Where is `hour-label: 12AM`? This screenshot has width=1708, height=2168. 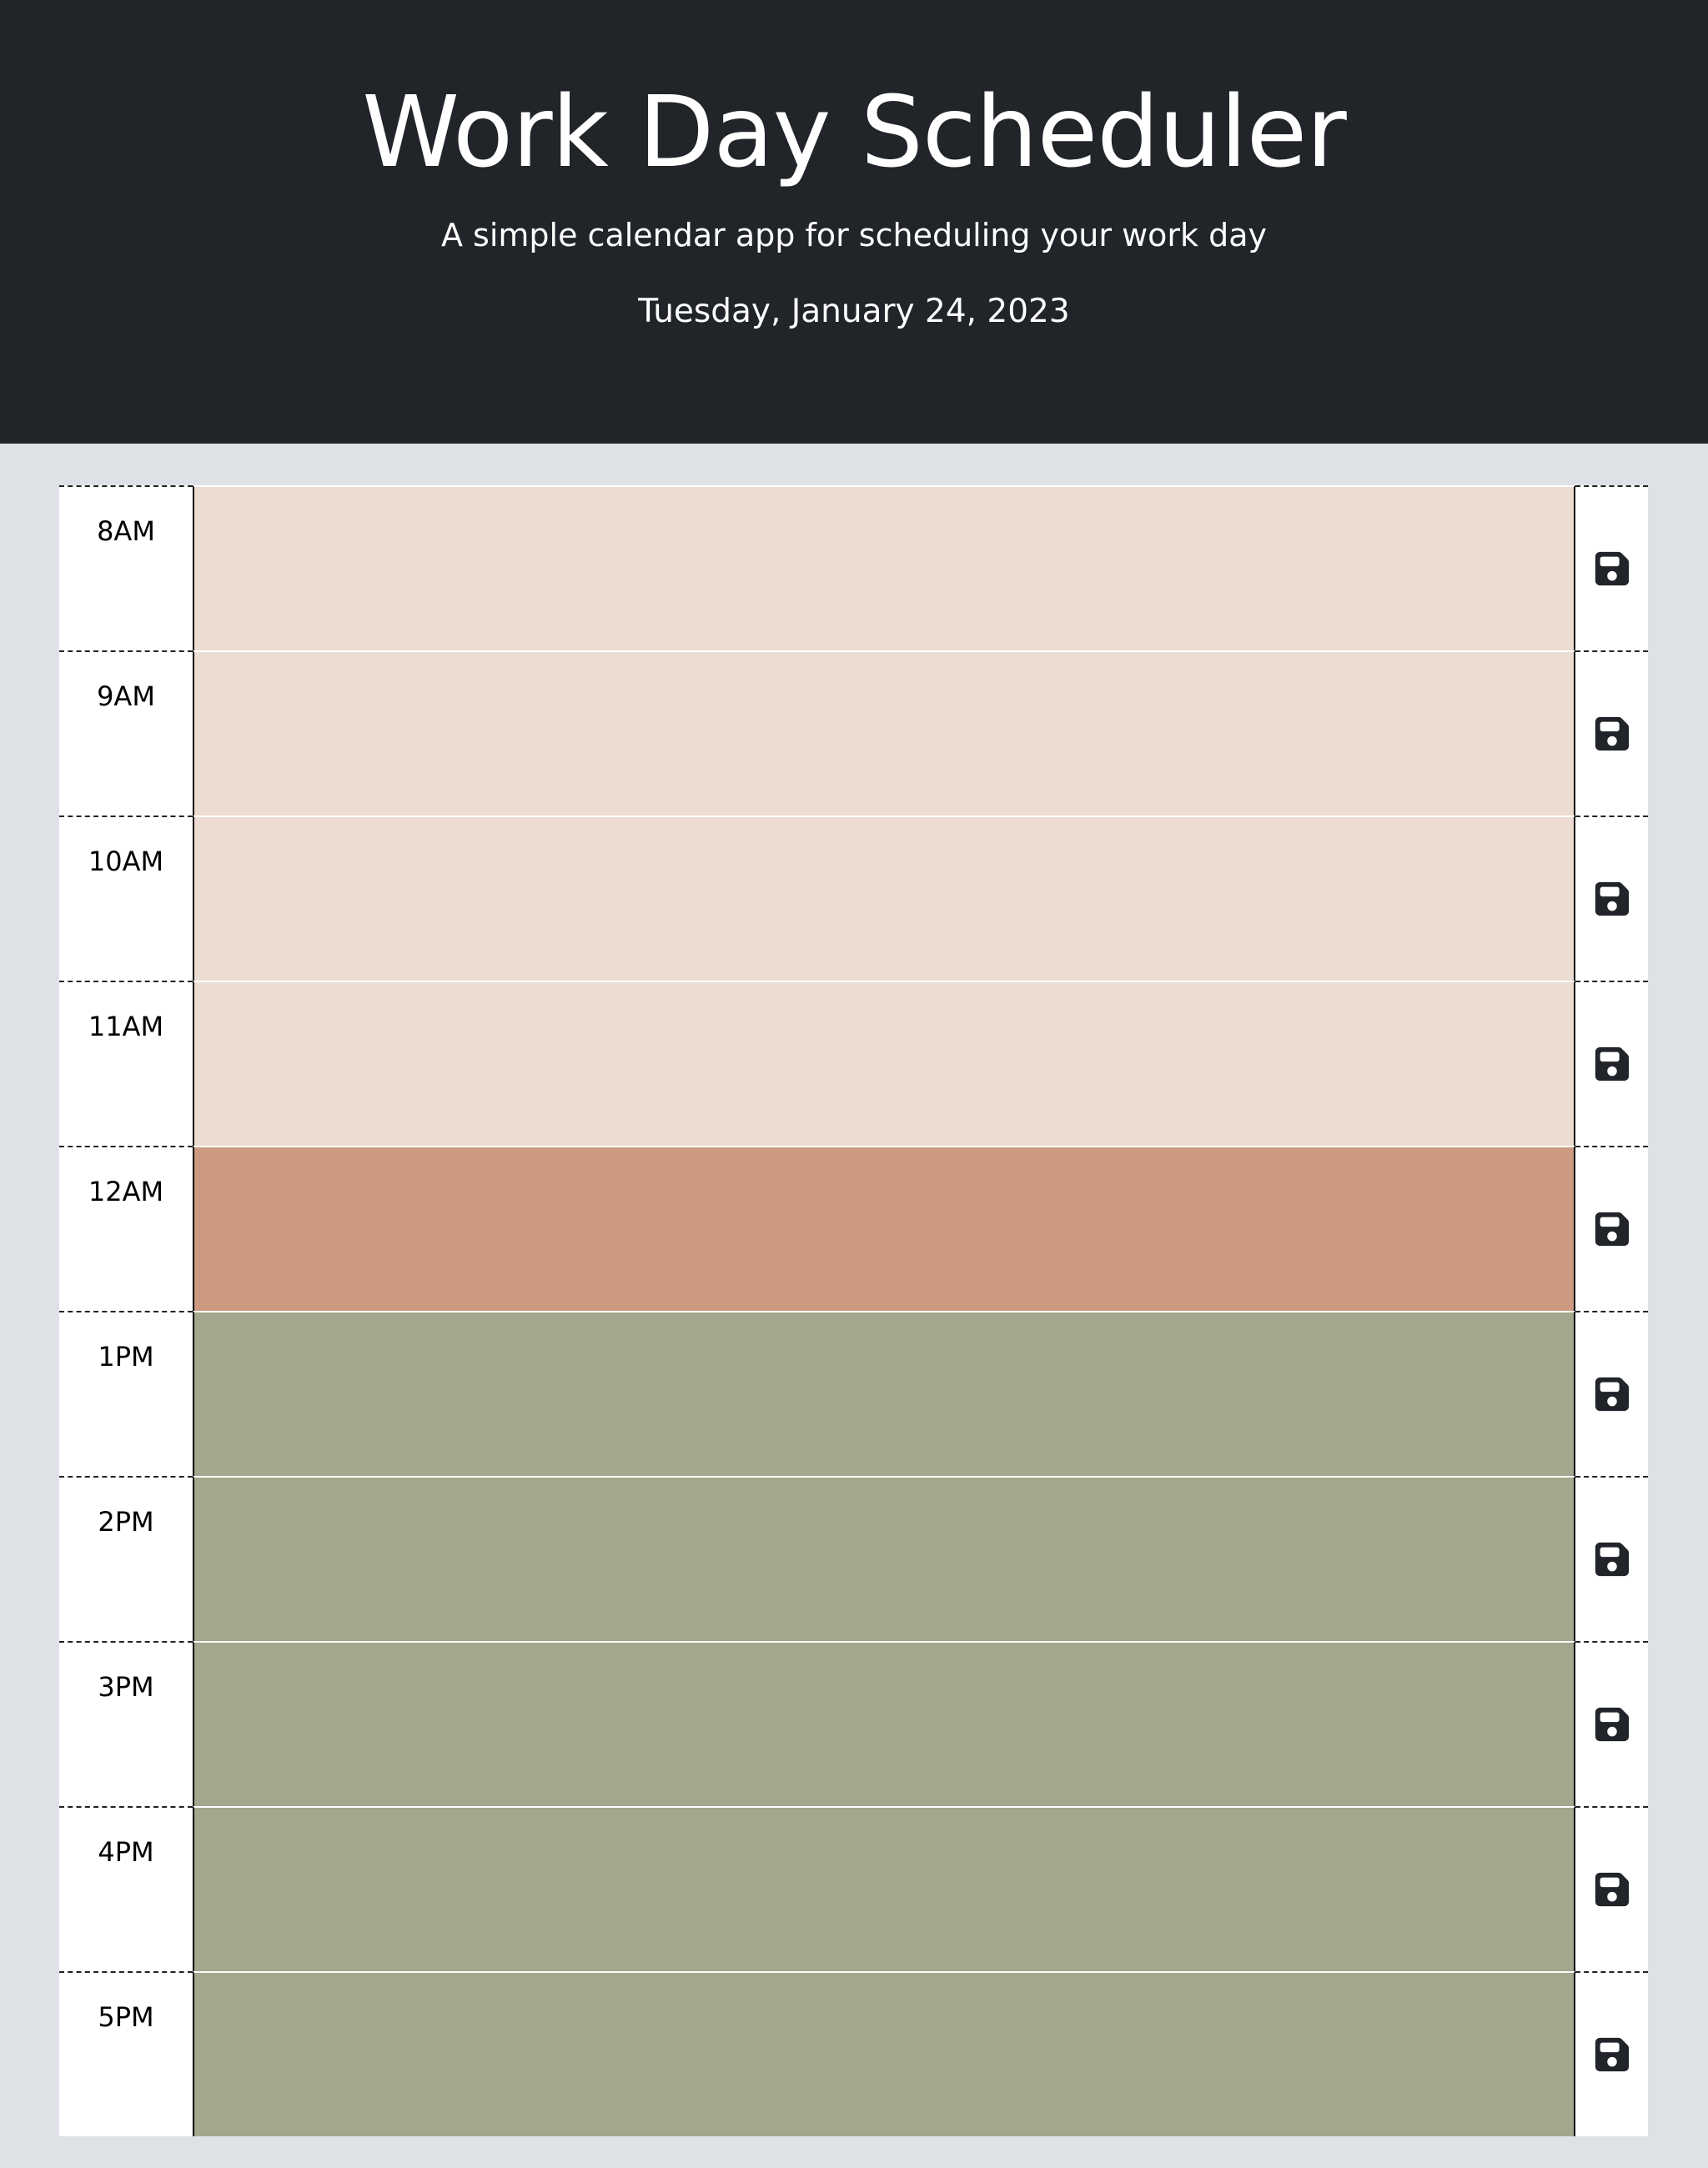
hour-label: 12AM is located at coordinates (126, 1228).